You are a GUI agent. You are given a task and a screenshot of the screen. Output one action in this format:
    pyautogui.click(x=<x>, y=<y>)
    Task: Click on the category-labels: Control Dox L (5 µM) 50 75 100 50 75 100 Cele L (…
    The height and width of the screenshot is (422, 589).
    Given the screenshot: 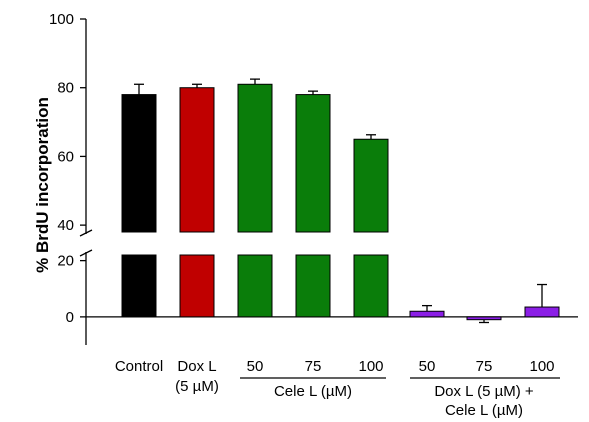 What is the action you would take?
    pyautogui.click(x=337, y=388)
    